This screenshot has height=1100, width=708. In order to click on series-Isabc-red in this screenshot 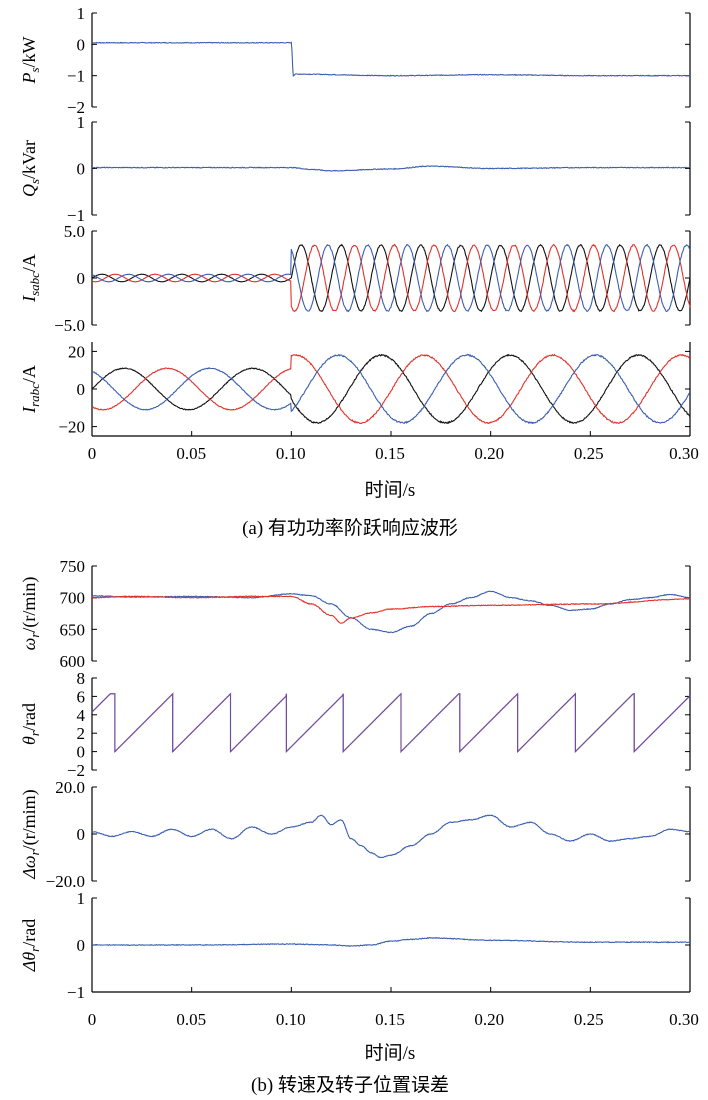, I will do `click(391, 278)`.